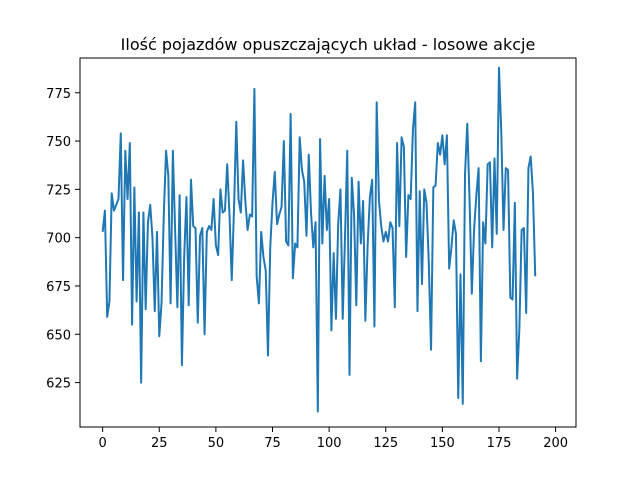 The image size is (640, 480). I want to click on y-tick-label: 725, so click(58, 190).